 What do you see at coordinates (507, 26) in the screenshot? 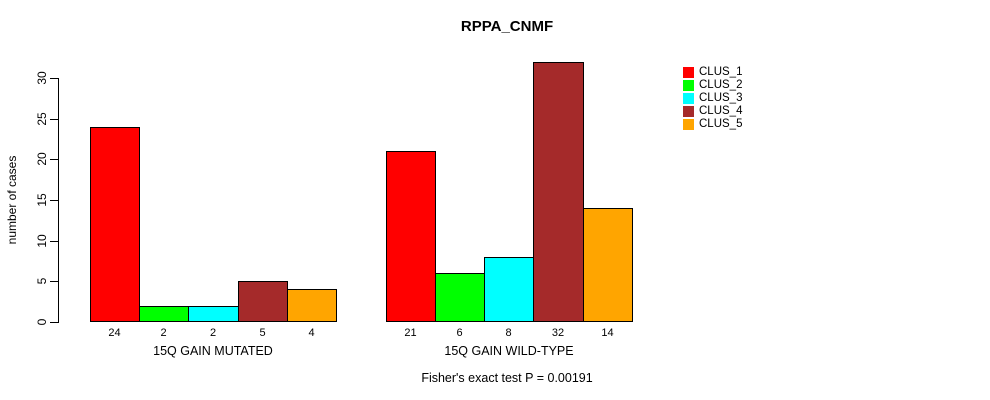
I see `chart-title: RPPA_CNMF` at bounding box center [507, 26].